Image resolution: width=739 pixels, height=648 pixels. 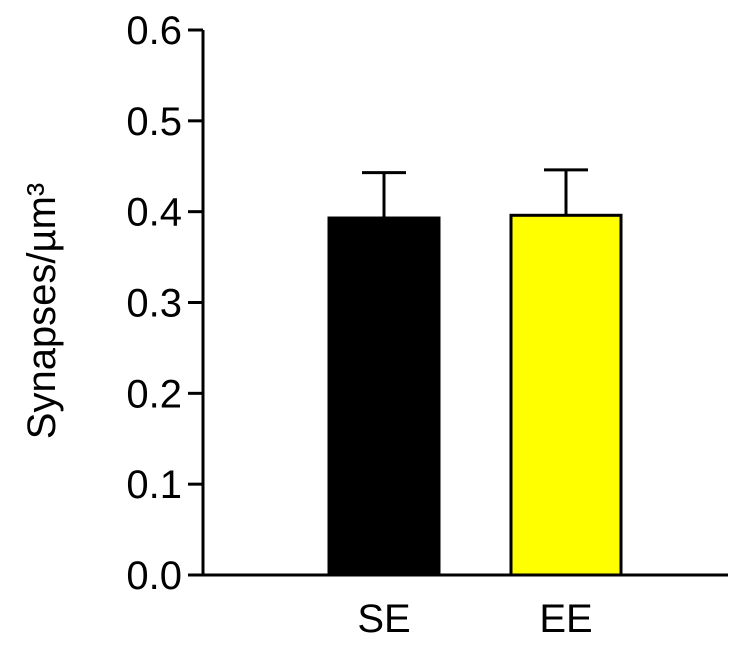 I want to click on x-labels-layer: SE EE, so click(x=474, y=619).